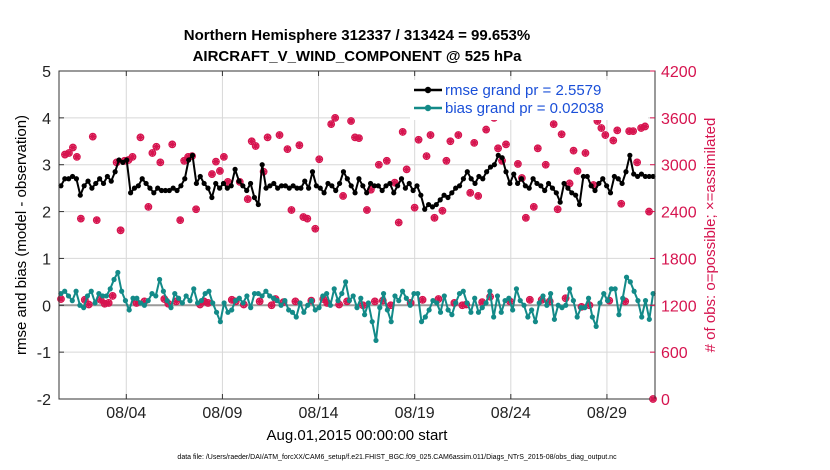 The height and width of the screenshot is (470, 830). I want to click on y-tick-label: -2, so click(44, 400).